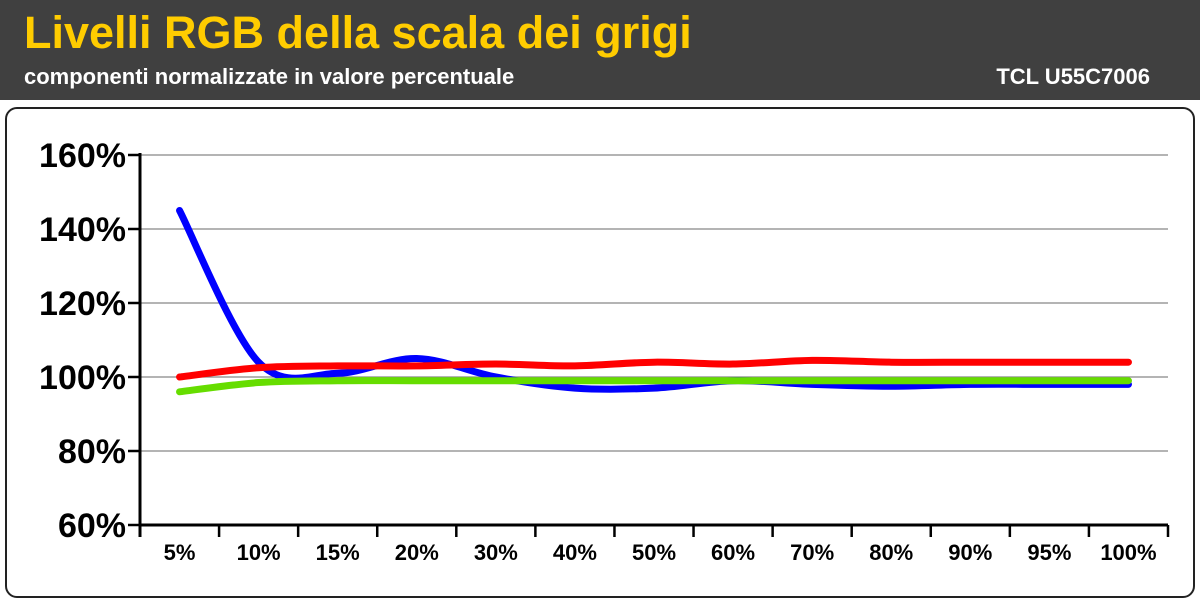 The image size is (1200, 600). Describe the element at coordinates (1073, 76) in the screenshot. I see `tv-model-label: TCL U55C7006` at that location.